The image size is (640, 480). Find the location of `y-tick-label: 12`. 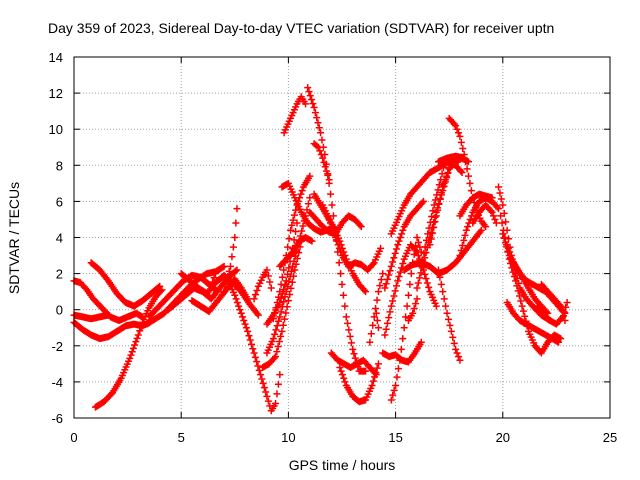

y-tick-label: 12 is located at coordinates (56, 93).